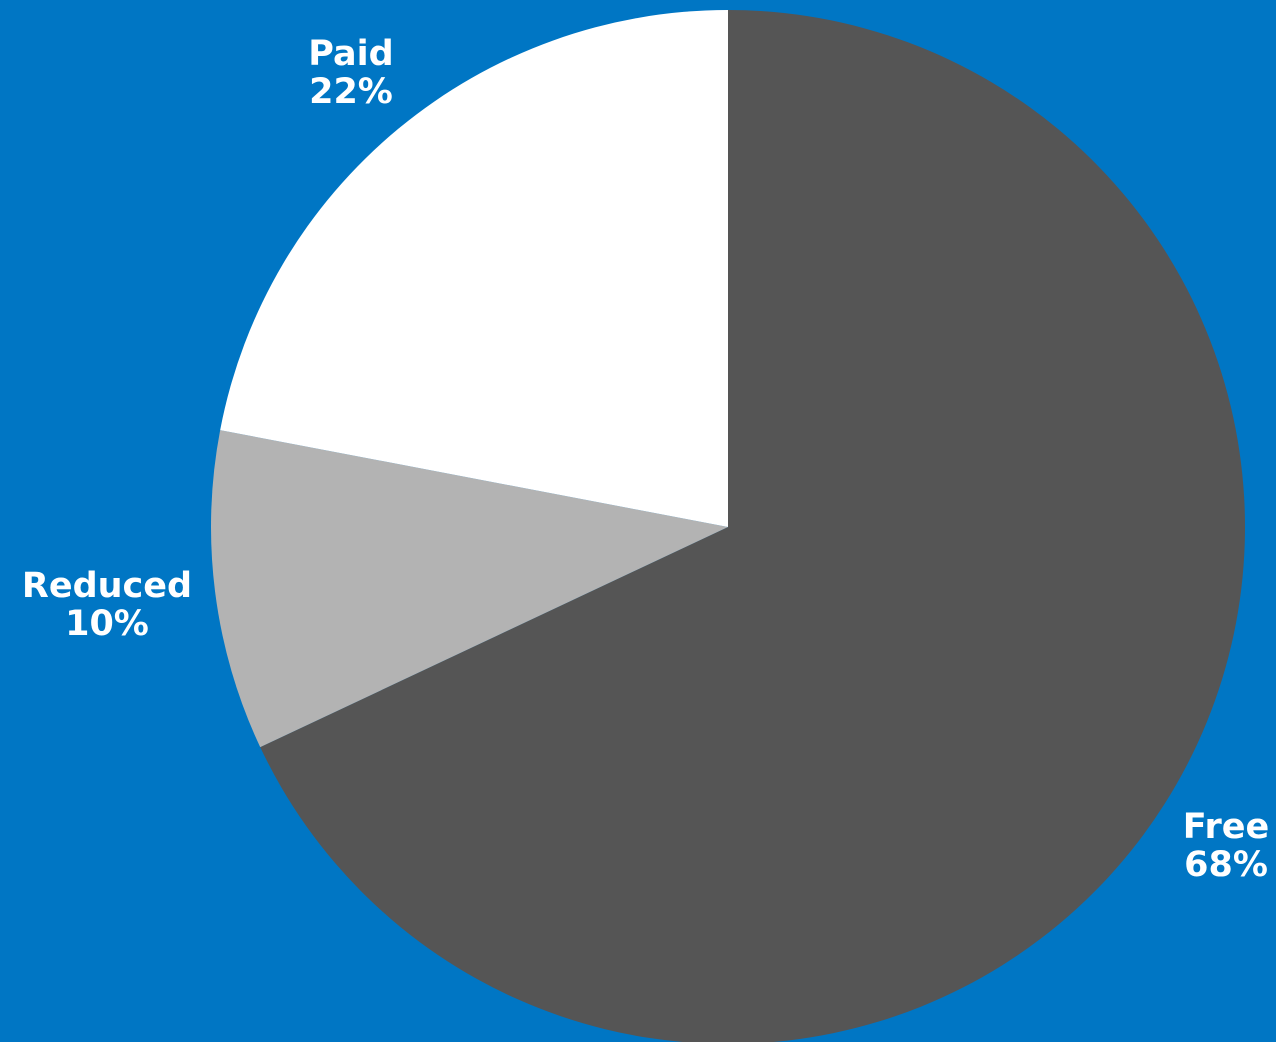 The image size is (1276, 1042). What do you see at coordinates (351, 54) in the screenshot?
I see `slice-name-paid: Paid` at bounding box center [351, 54].